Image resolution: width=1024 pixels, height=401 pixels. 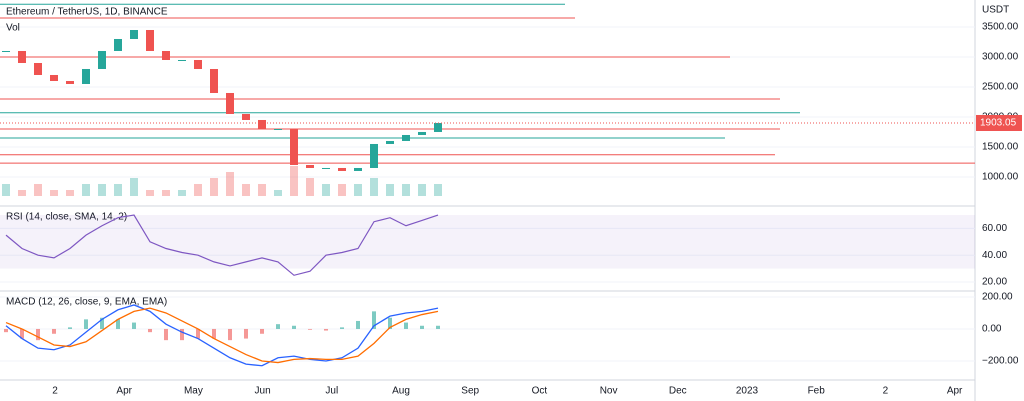 What do you see at coordinates (1000, 27) in the screenshot?
I see `y-tick-label: 3500.00` at bounding box center [1000, 27].